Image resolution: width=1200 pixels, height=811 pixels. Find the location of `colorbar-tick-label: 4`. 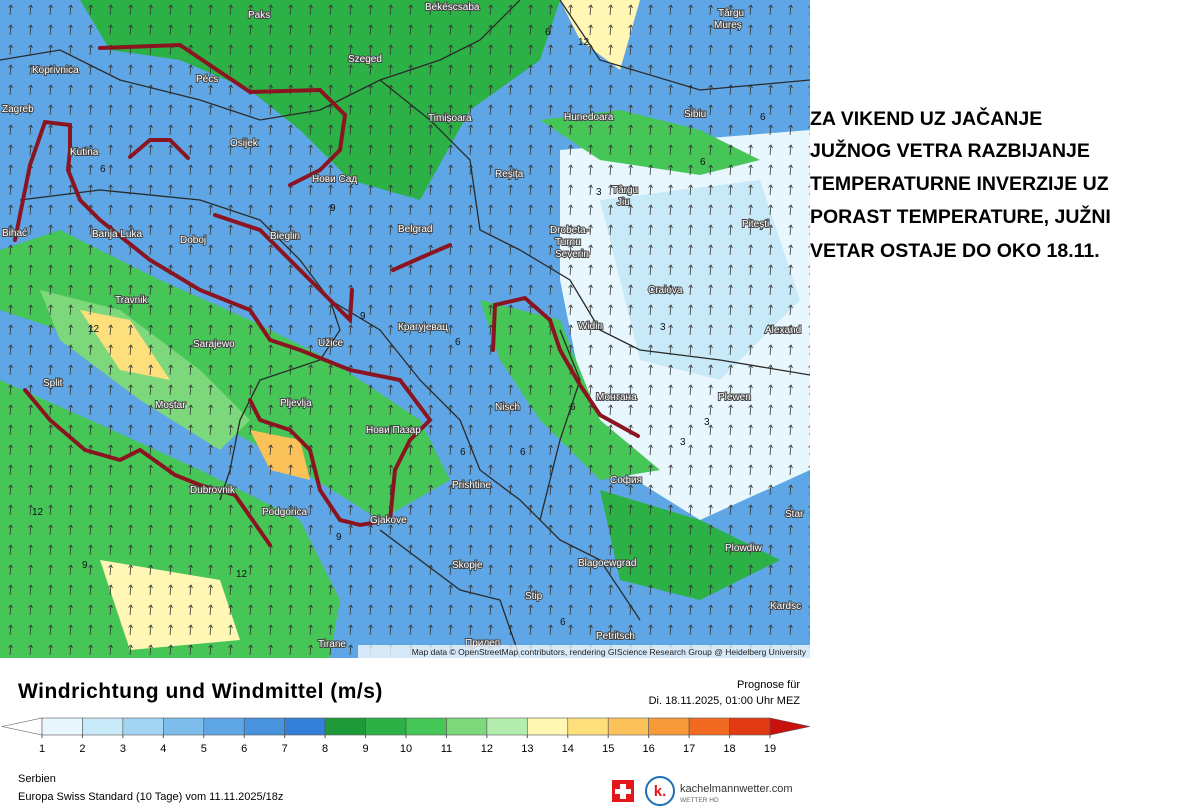

colorbar-tick-label: 4 is located at coordinates (163, 749).